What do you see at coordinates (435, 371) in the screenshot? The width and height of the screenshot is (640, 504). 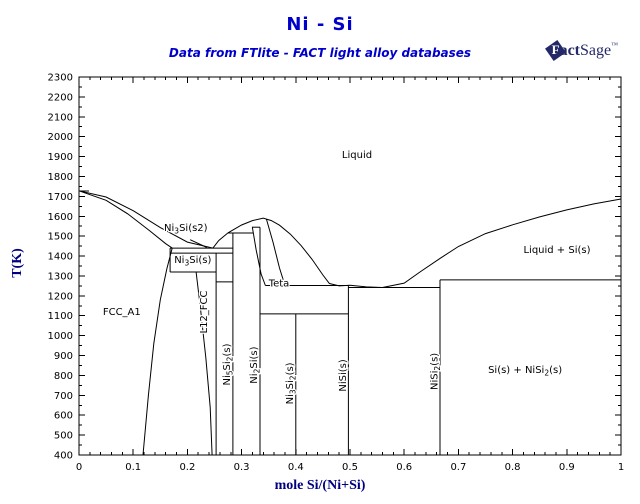 I see `region-label-nisi2: NiSi2(s)` at bounding box center [435, 371].